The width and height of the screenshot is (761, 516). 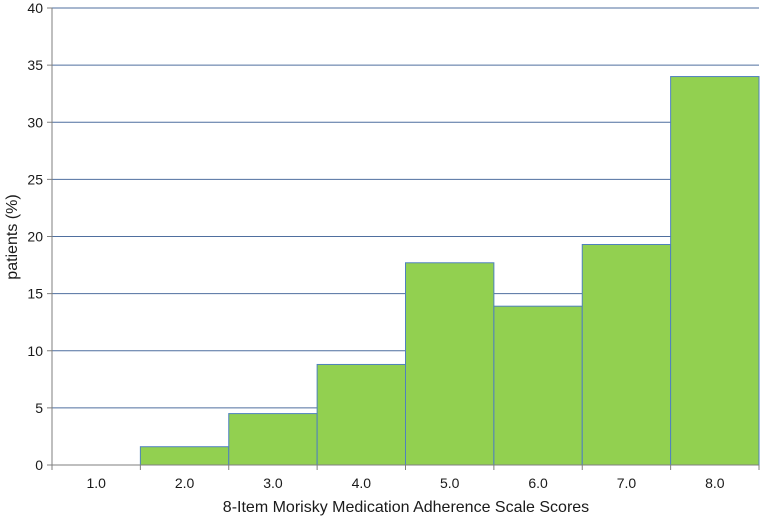 I want to click on x-tick-label: 8.0, so click(x=715, y=483).